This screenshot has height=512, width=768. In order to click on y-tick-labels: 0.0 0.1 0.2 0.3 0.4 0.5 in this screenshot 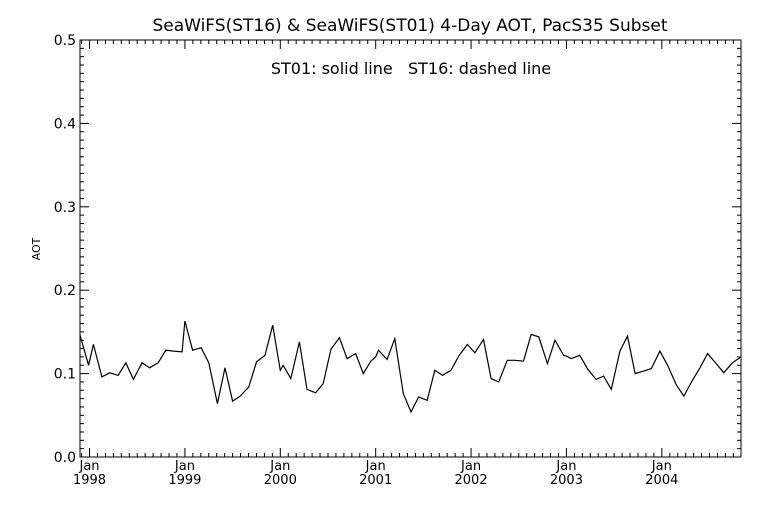, I will do `click(65, 249)`.